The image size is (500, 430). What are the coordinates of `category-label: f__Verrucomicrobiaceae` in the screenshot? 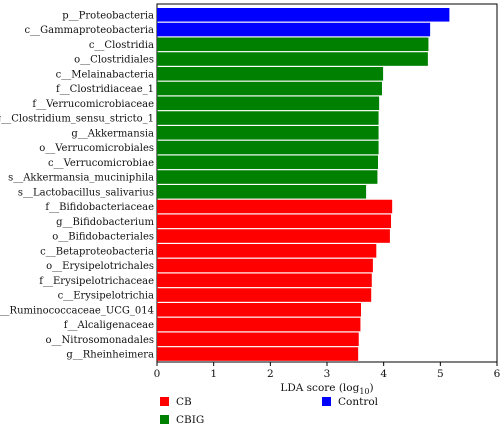 It's located at (93, 104).